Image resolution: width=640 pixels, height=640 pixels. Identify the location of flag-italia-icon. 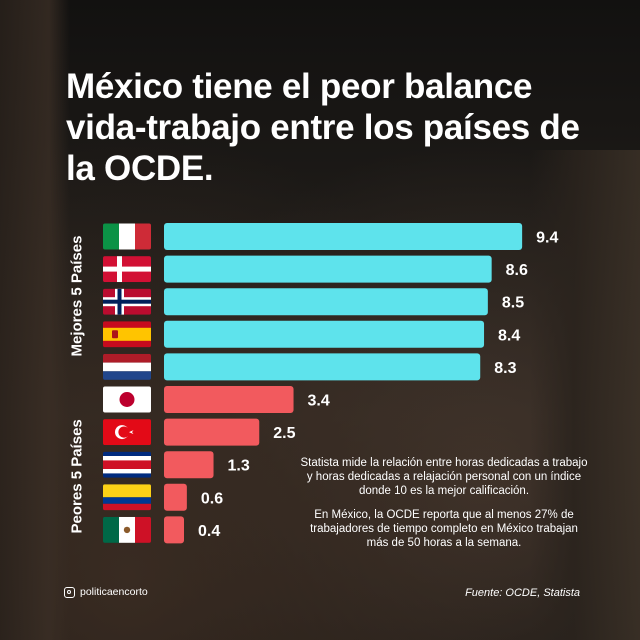
(127, 236).